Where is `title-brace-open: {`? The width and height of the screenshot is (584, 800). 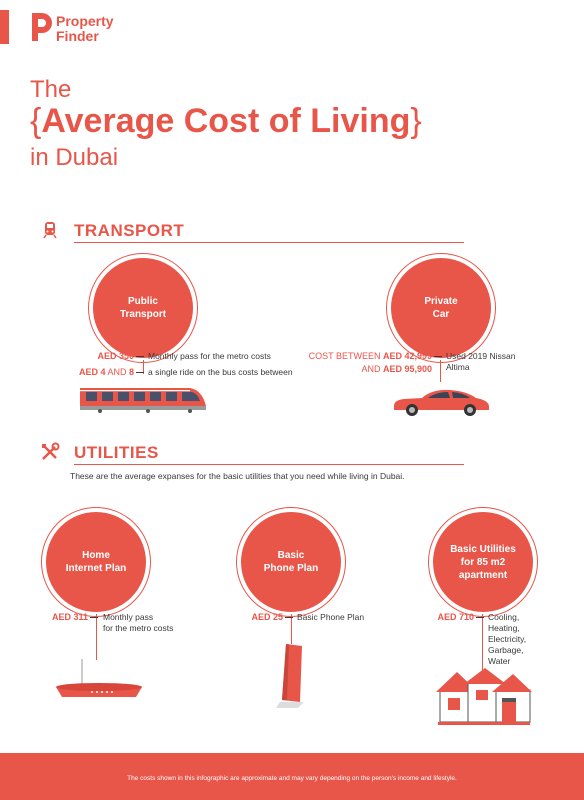
title-brace-open: { is located at coordinates (36, 121).